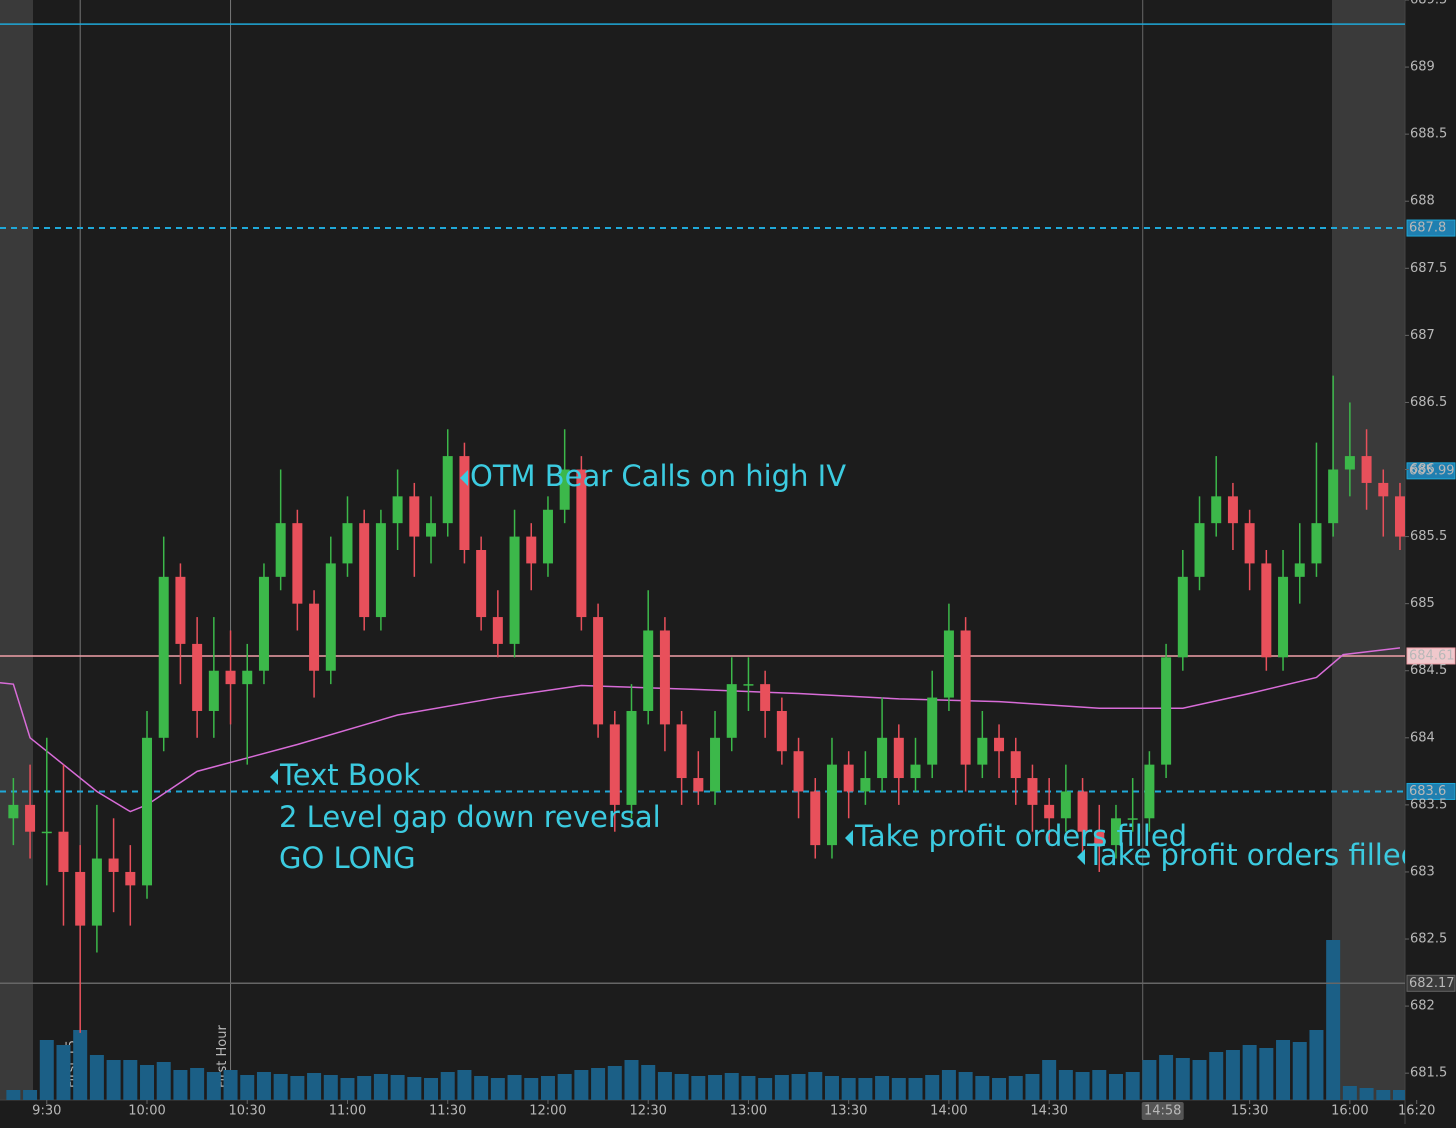  I want to click on annotation-text: Text Book, so click(349, 775).